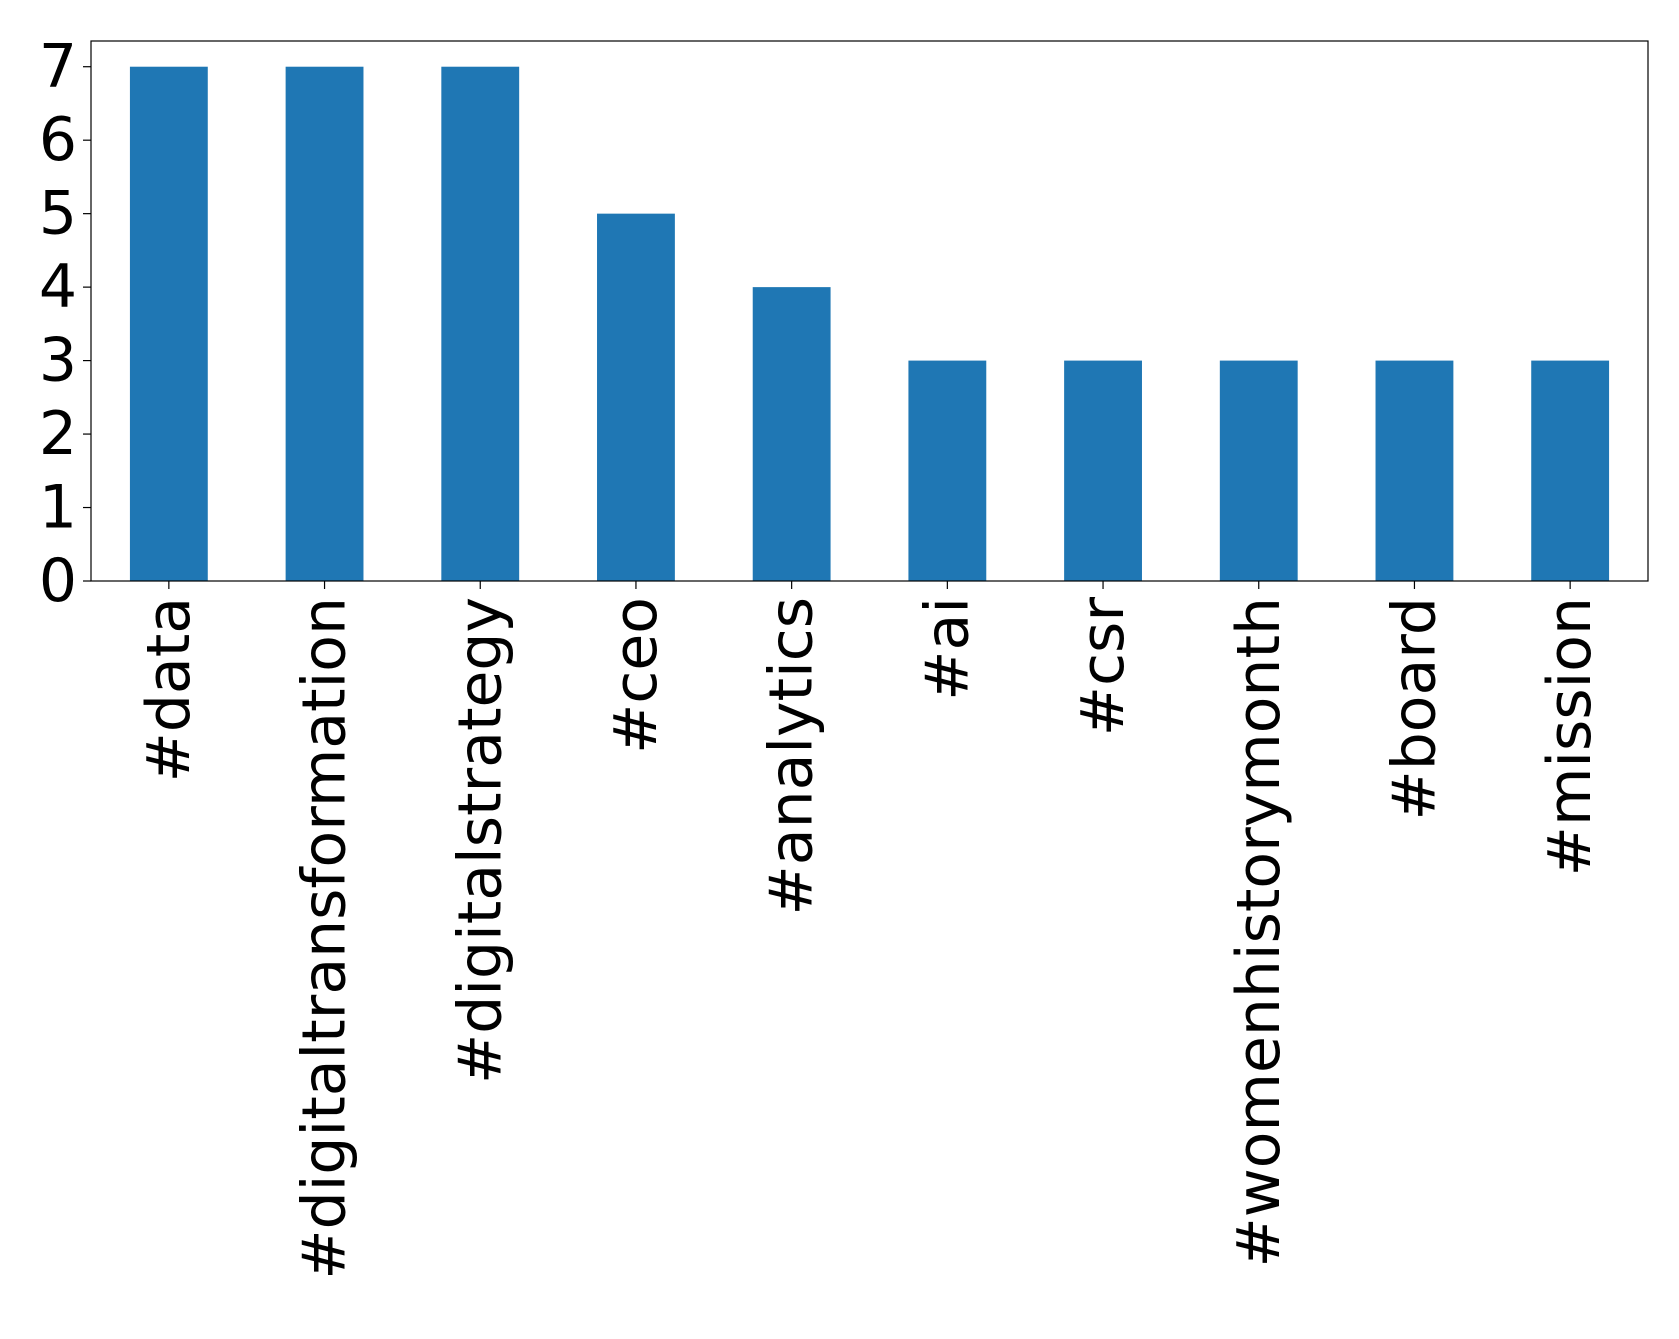 This screenshot has height=1339, width=1679. What do you see at coordinates (58, 287) in the screenshot?
I see `y-tick-label: 4` at bounding box center [58, 287].